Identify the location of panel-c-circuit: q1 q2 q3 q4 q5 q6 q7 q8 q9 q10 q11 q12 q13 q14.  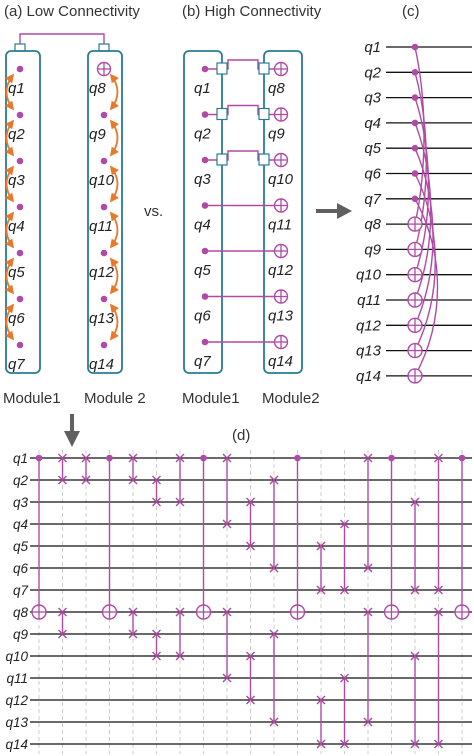
(414, 212).